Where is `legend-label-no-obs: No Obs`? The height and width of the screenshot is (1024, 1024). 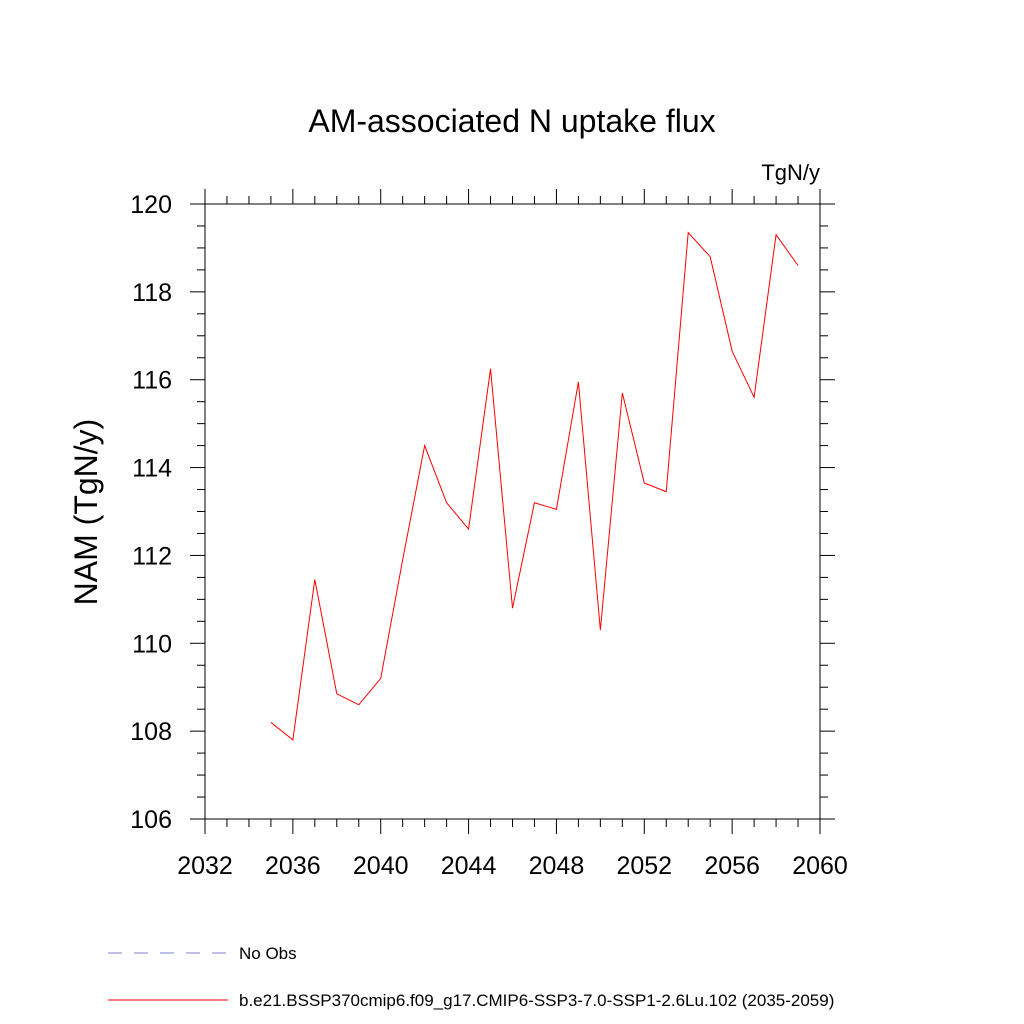 legend-label-no-obs: No Obs is located at coordinates (268, 953).